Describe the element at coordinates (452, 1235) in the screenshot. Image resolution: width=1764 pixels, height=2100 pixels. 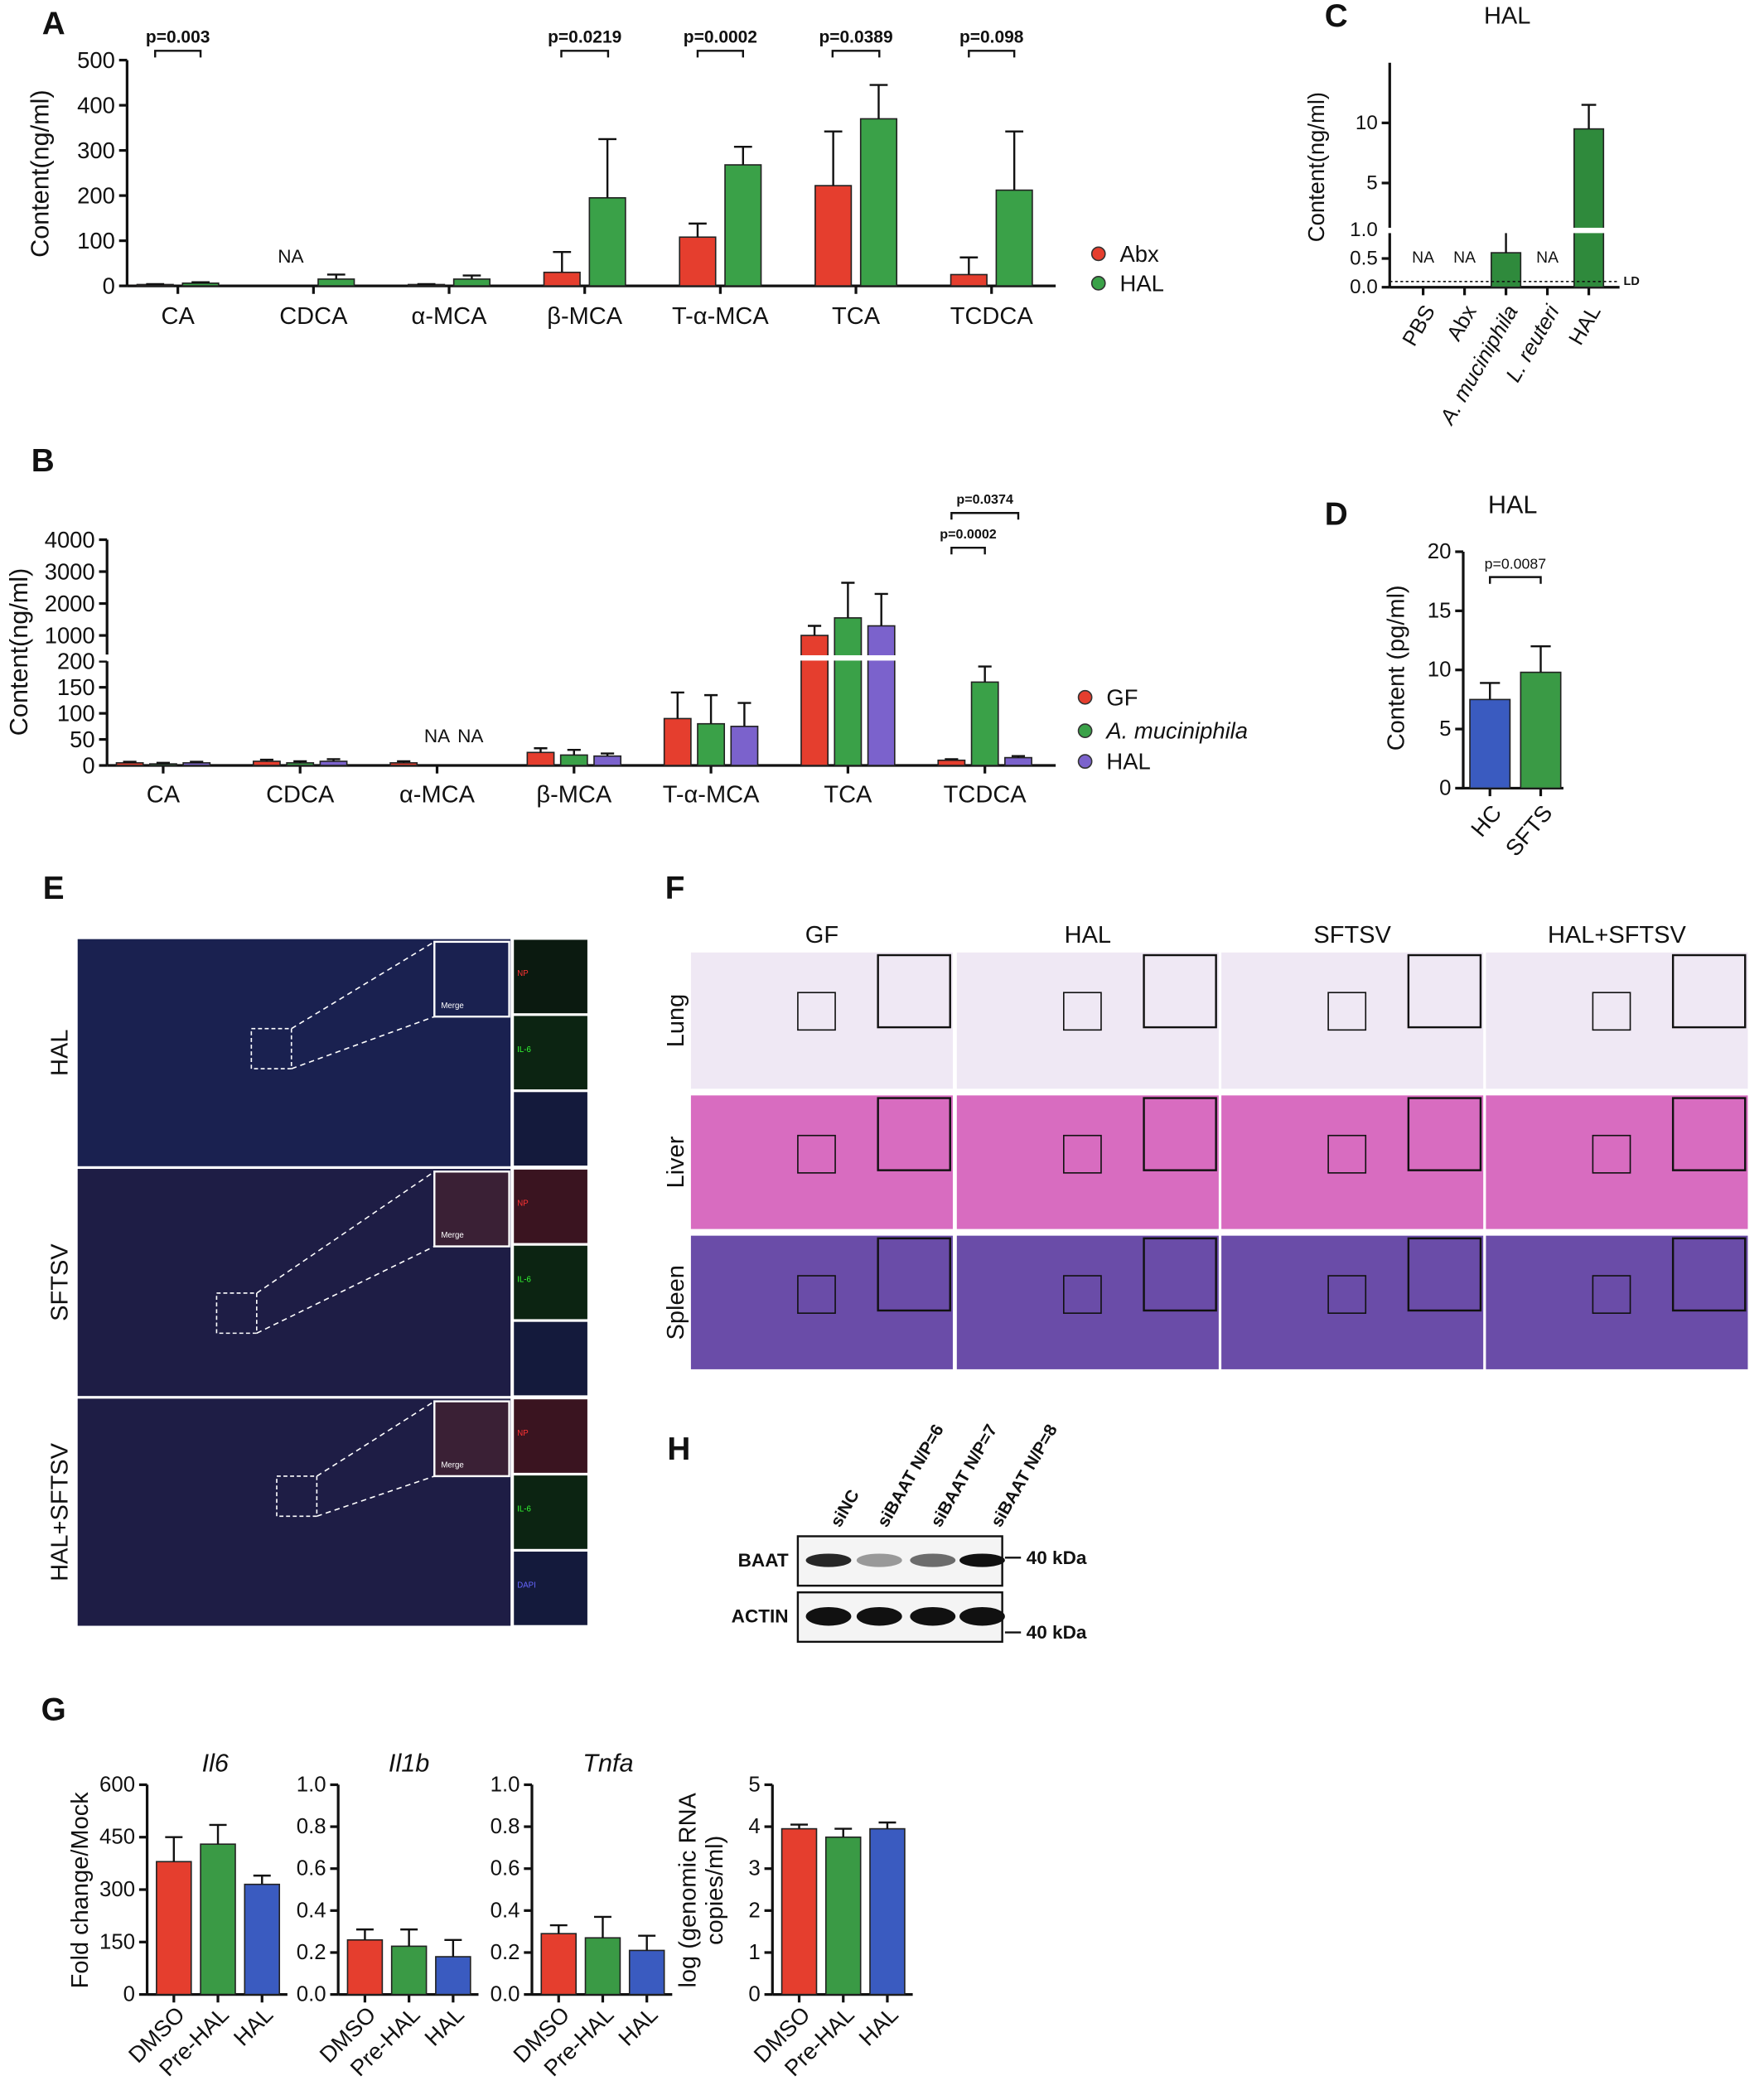
I see `inset-label: Merge` at that location.